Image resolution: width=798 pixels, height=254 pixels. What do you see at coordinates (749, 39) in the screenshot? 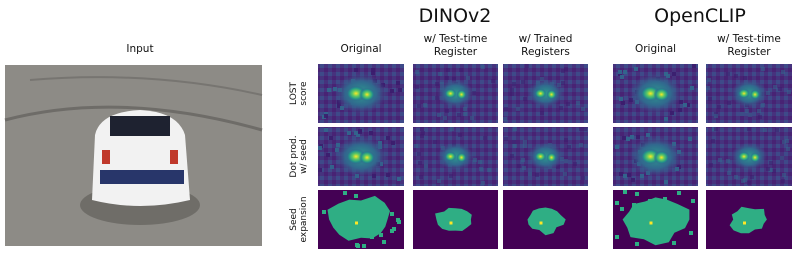
I see `column-label-line: w/ Test-time` at bounding box center [749, 39].